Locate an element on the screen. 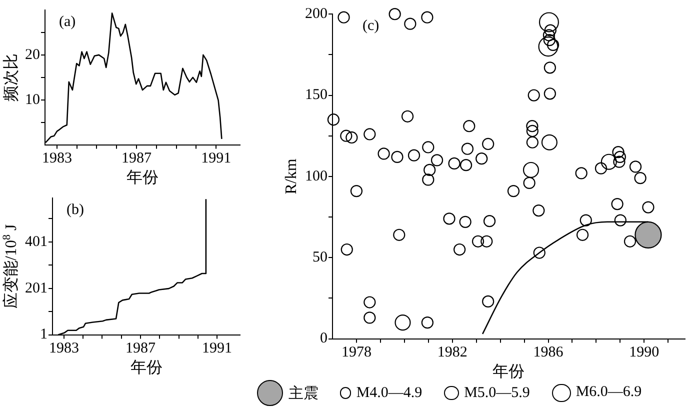  chart-title: (b) is located at coordinates (75, 210).